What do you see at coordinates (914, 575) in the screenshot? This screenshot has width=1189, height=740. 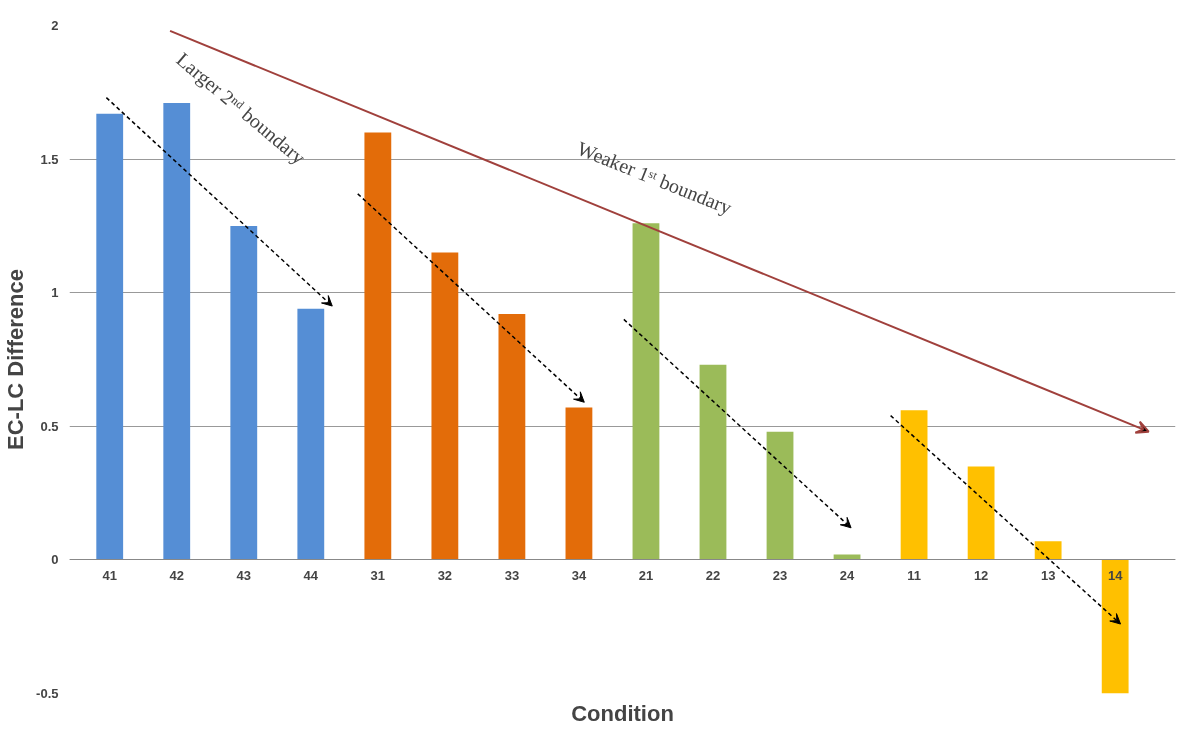 I see `x-tick-label: 11` at bounding box center [914, 575].